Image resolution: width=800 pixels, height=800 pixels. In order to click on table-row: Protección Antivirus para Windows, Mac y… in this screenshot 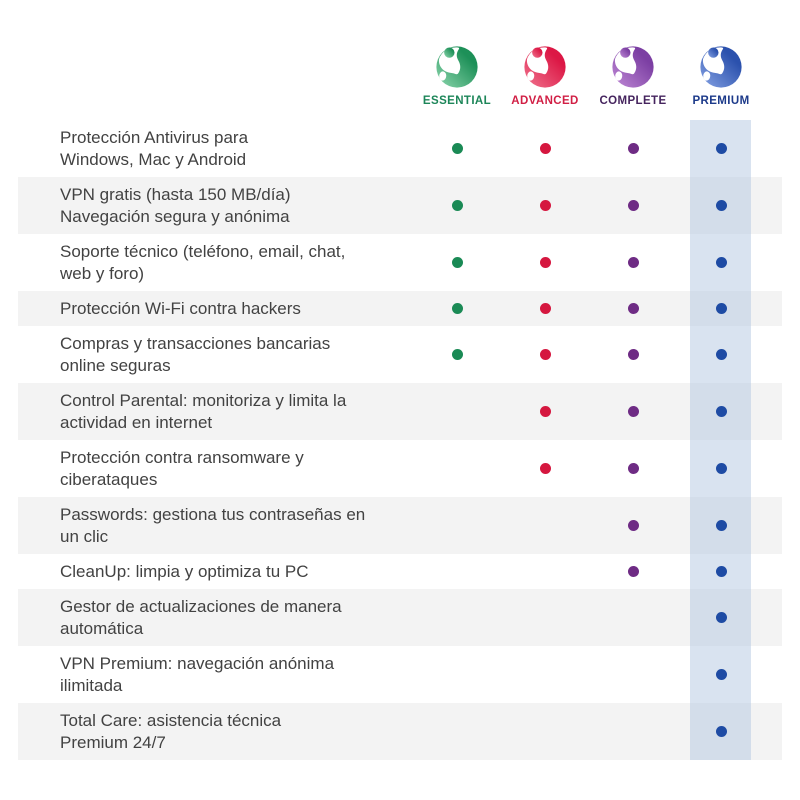, I will do `click(400, 148)`.